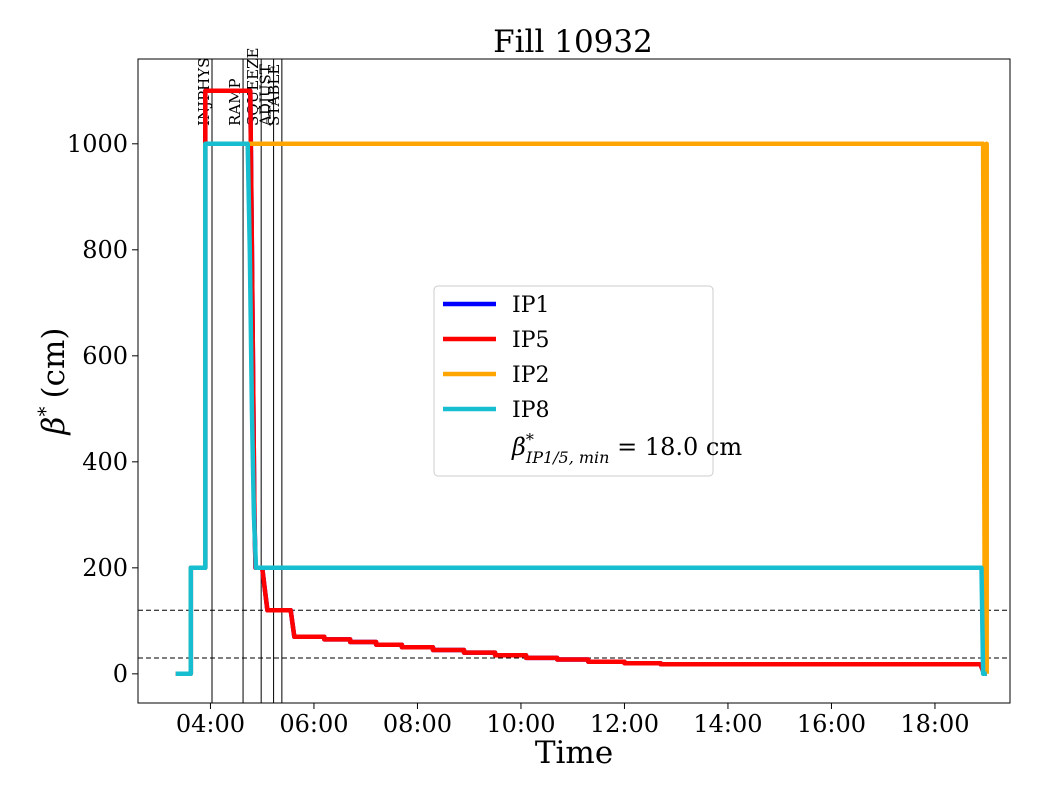 The width and height of the screenshot is (1040, 800). What do you see at coordinates (530, 439) in the screenshot?
I see `legend-note-superscript: *` at bounding box center [530, 439].